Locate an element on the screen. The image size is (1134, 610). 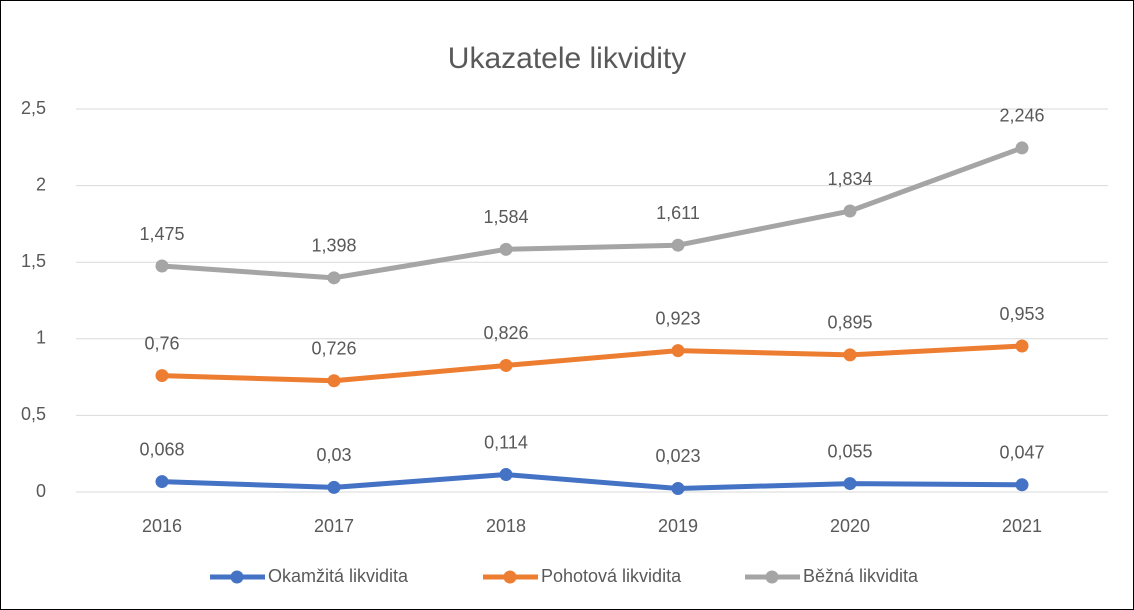
x-tick-label: 2018 is located at coordinates (506, 526).